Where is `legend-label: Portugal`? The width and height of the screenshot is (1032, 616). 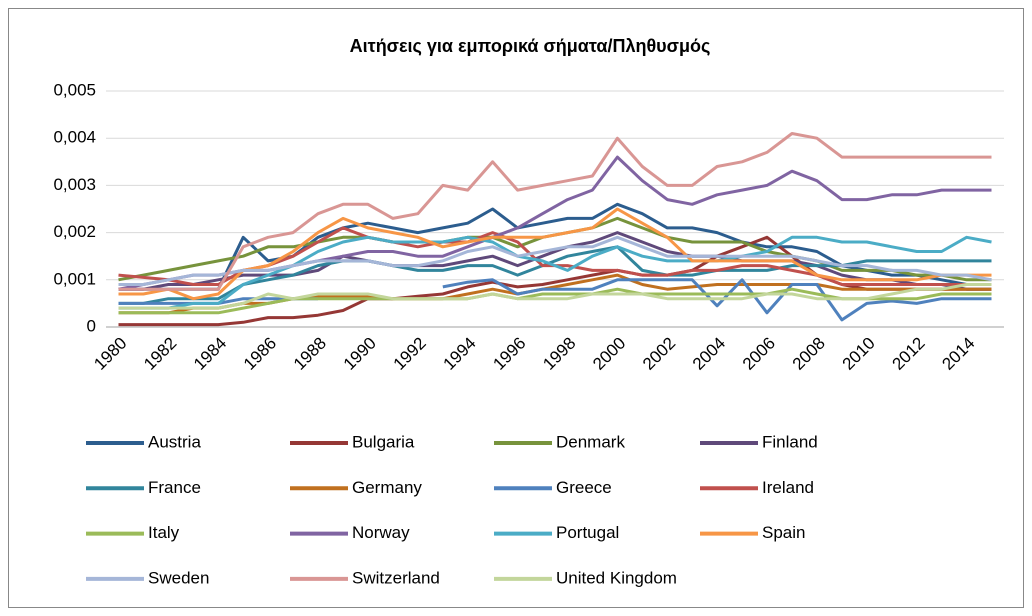 legend-label: Portugal is located at coordinates (587, 532).